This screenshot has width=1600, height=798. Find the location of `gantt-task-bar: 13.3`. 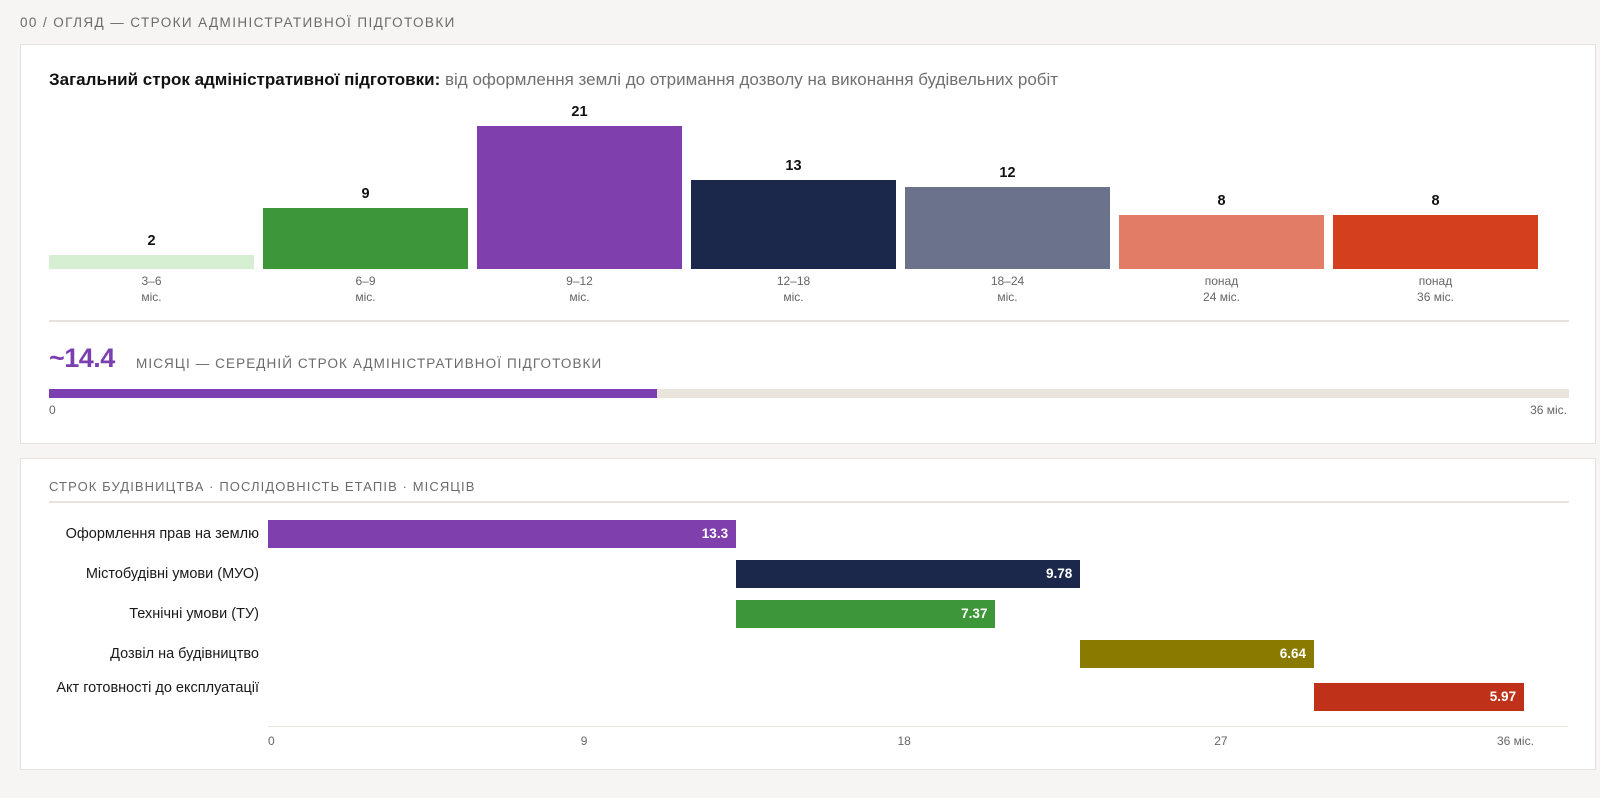

gantt-task-bar: 13.3 is located at coordinates (502, 534).